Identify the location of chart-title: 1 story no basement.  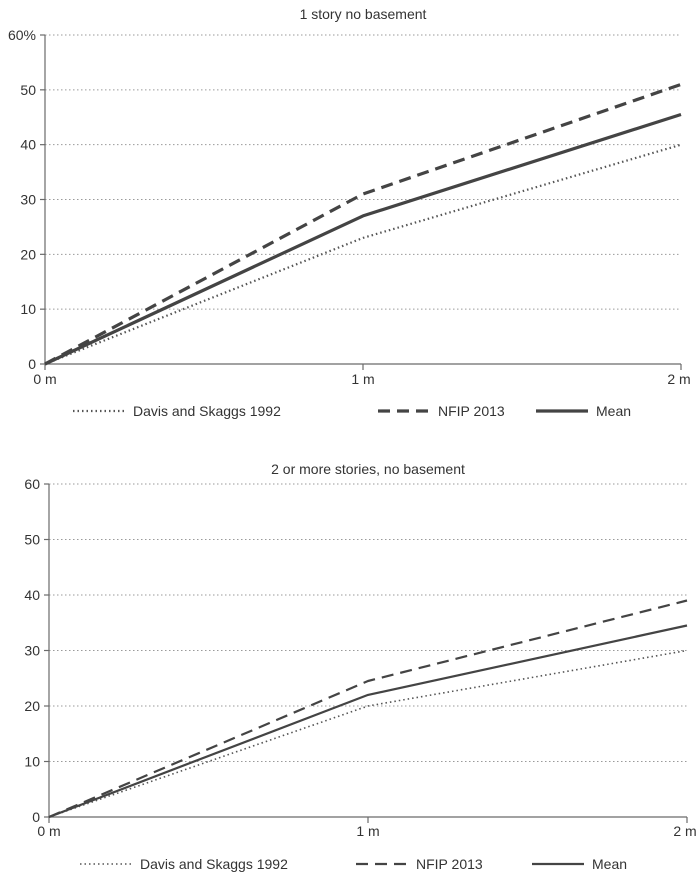
(363, 14).